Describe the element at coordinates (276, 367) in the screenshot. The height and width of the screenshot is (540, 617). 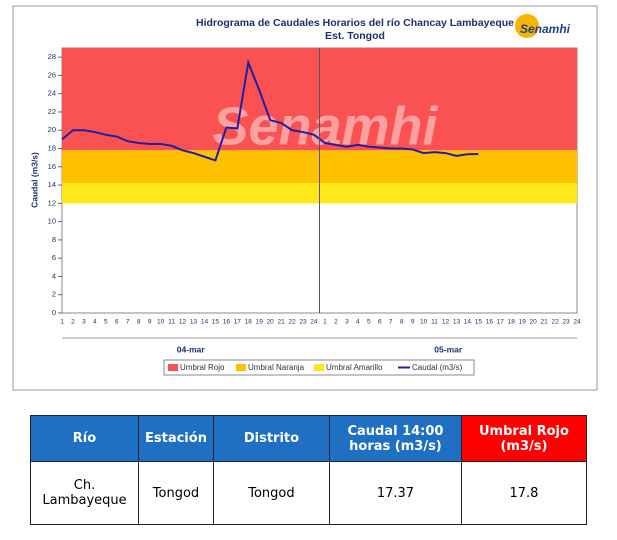
I see `legend-label: Umbral Naranja` at that location.